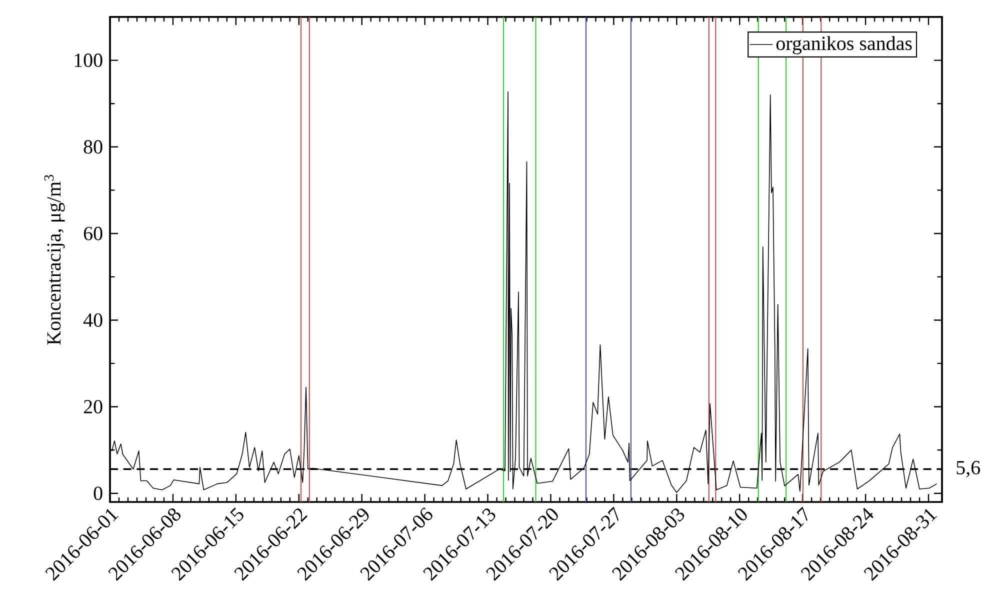 The image size is (984, 604). What do you see at coordinates (98, 493) in the screenshot?
I see `y-tick-label: 0` at bounding box center [98, 493].